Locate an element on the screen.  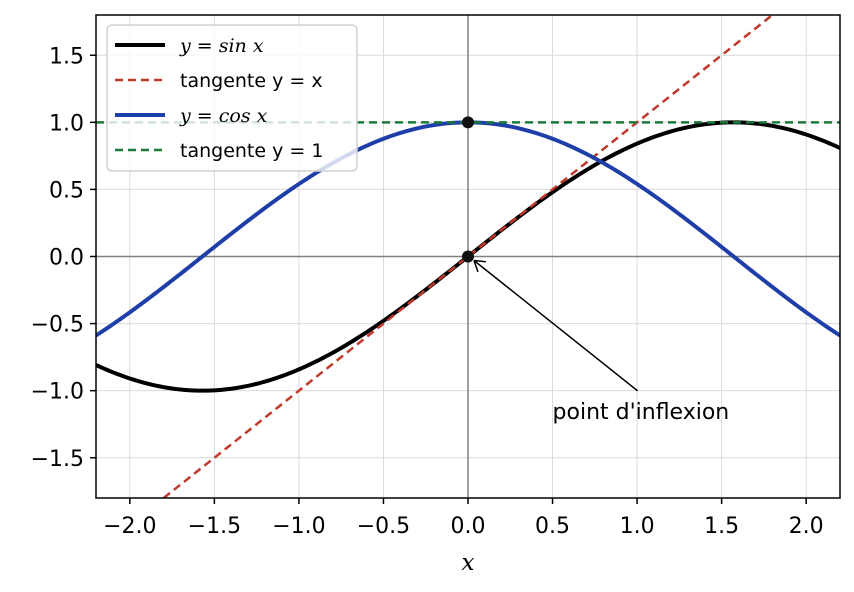
x-tick-label: −1.5 is located at coordinates (214, 526).